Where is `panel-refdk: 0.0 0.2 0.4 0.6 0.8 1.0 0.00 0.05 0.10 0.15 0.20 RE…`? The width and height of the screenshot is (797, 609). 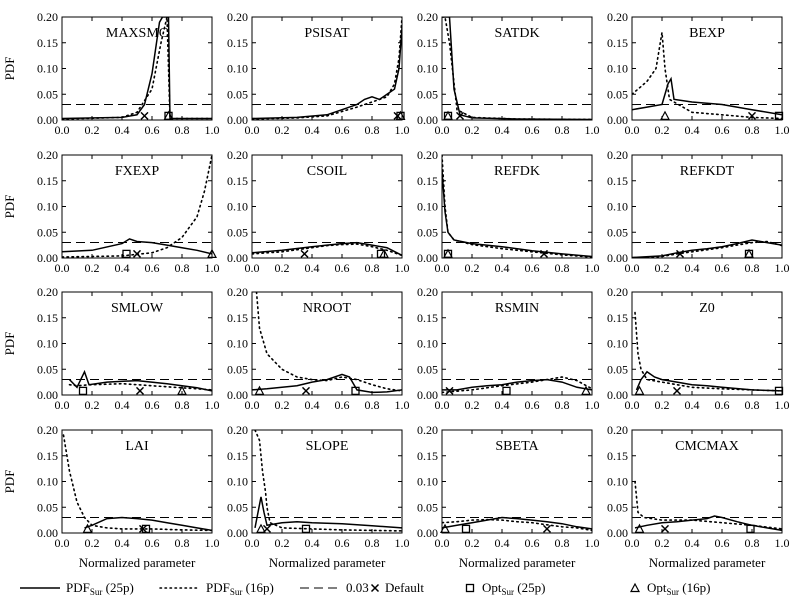 panel-refdk: 0.0 0.2 0.4 0.6 0.8 1.0 0.00 0.05 0.10 0.15 0.20 RE… is located at coordinates (508, 211).